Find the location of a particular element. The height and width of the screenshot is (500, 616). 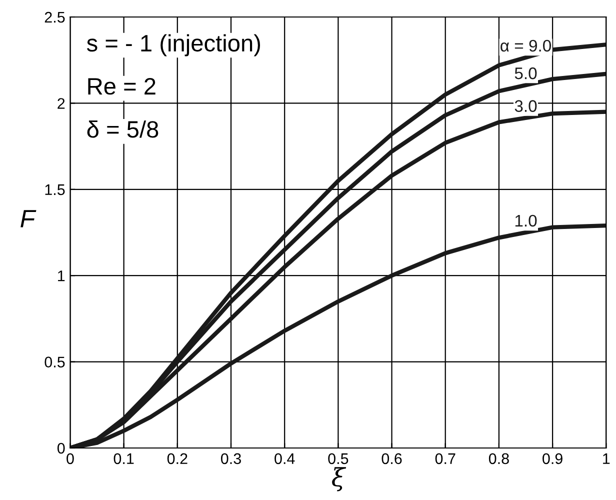

series-label: α = 9.0 is located at coordinates (526, 46).